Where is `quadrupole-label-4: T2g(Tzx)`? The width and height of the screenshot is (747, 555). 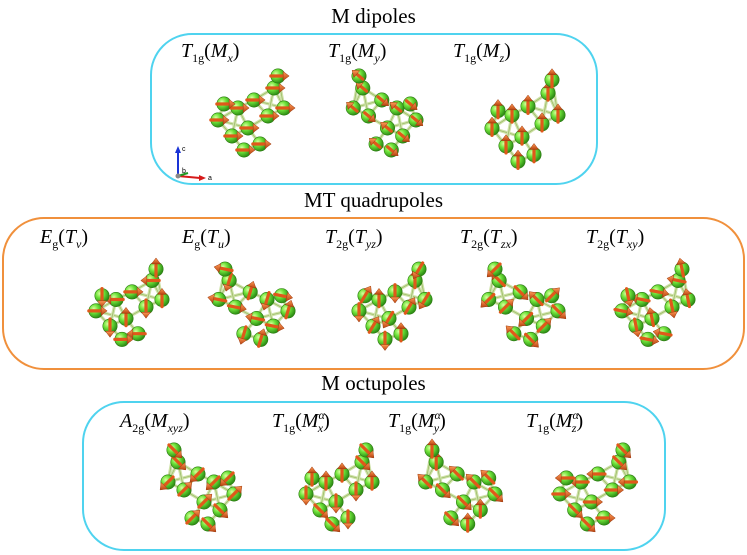 quadrupole-label-4: T2g(Tzx) is located at coordinates (489, 238).